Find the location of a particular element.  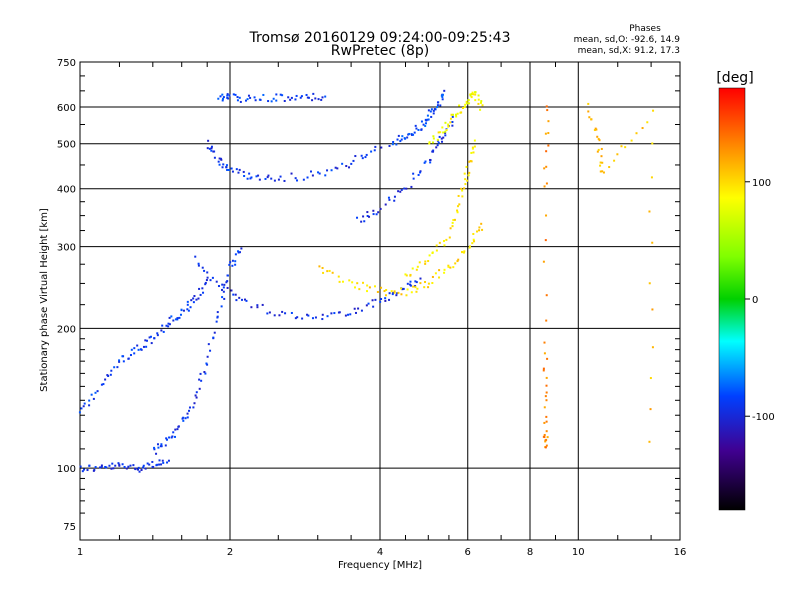

y-tick-label: 300 is located at coordinates (66, 248).